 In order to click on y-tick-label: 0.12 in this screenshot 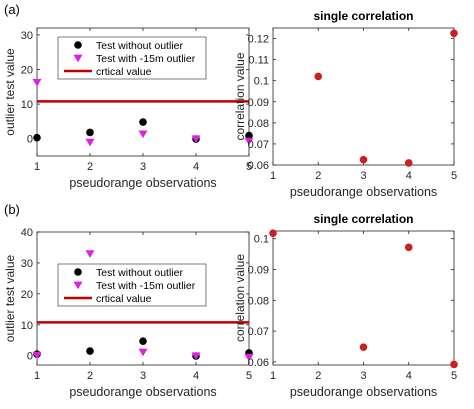, I will do `click(258, 40)`.